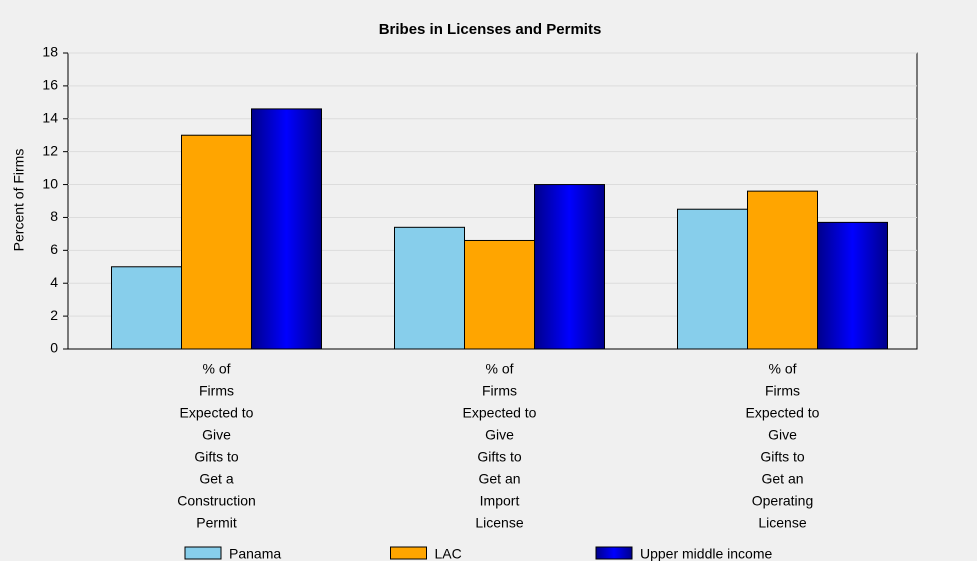 This screenshot has width=977, height=561. What do you see at coordinates (448, 553) in the screenshot?
I see `legend-label: LAC` at bounding box center [448, 553].